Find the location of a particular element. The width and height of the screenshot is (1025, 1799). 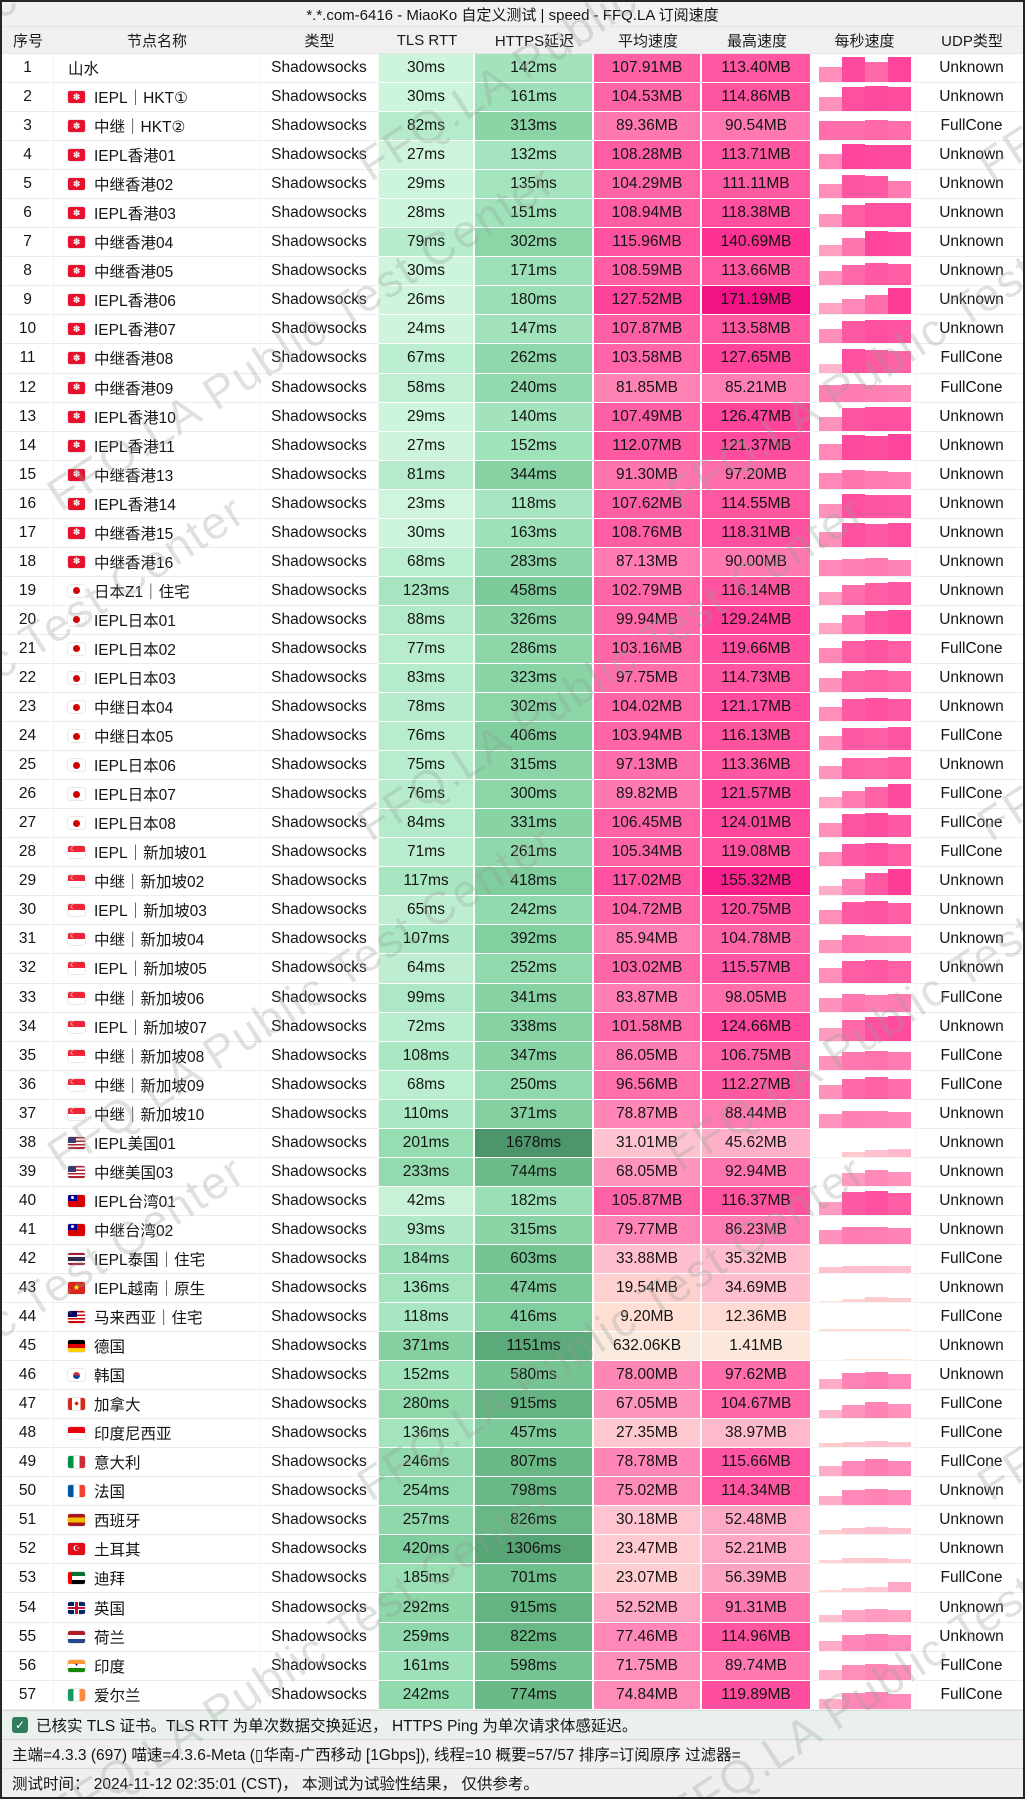

cell-index: 11 is located at coordinates (28, 359).